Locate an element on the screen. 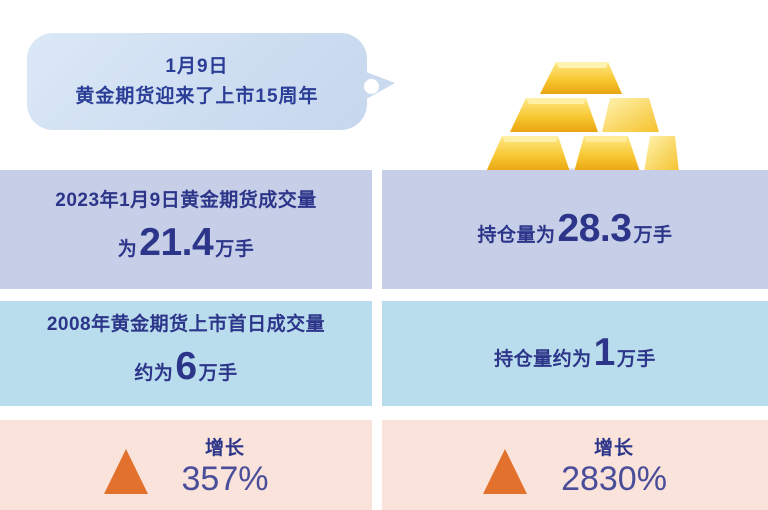  stat-position-2023-value: 28.3 is located at coordinates (594, 229).